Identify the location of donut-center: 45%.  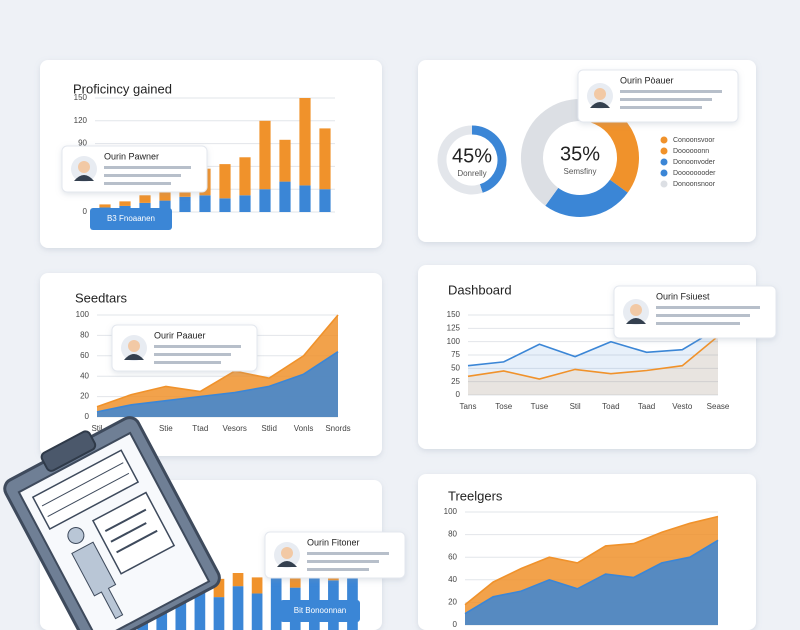
(472, 156).